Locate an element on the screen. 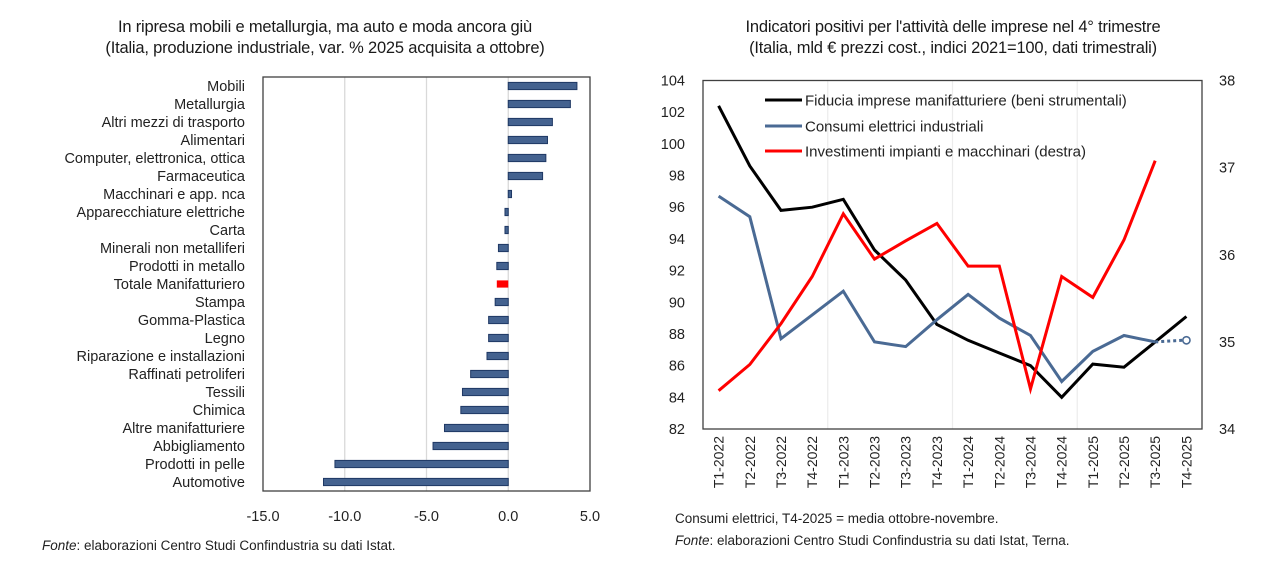 This screenshot has width=1268, height=566. category-label: Prodotti in metallo is located at coordinates (187, 267).